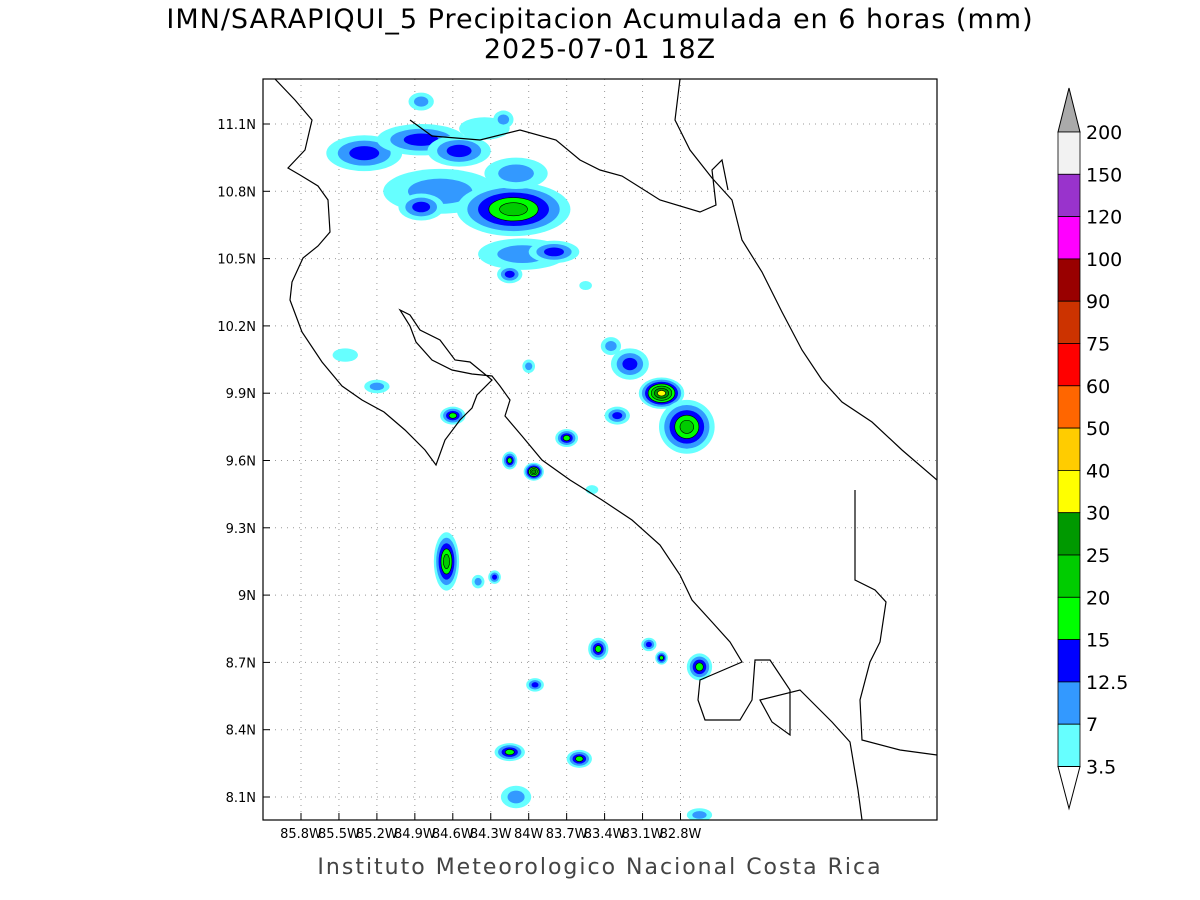 This screenshot has width=1200, height=900. Describe the element at coordinates (1069, 110) in the screenshot. I see `colorbar-above-triangle` at that location.